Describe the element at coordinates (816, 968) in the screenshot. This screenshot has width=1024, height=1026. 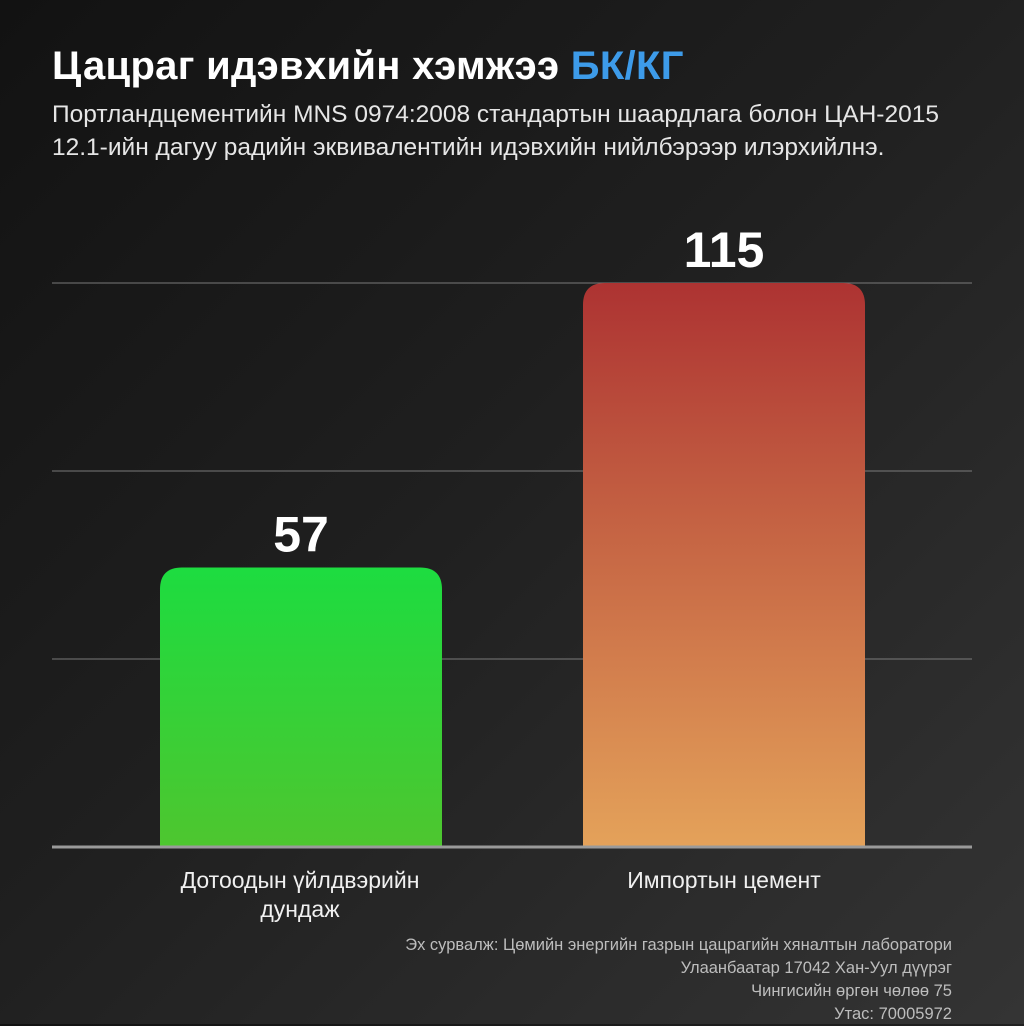
I see `source-address: Улаанбаатар 17042 Хан-Уул дүүрэг` at that location.